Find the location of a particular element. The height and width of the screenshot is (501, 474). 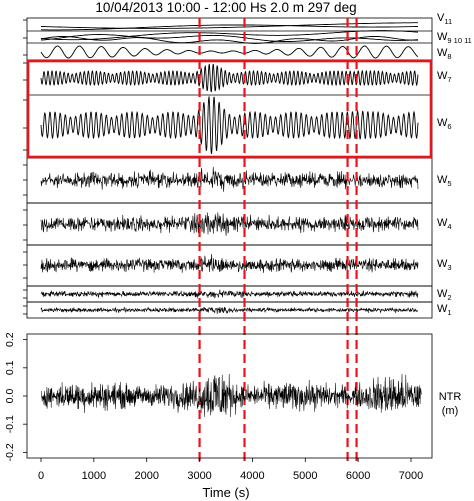

channel-label: W1 is located at coordinates (444, 310).